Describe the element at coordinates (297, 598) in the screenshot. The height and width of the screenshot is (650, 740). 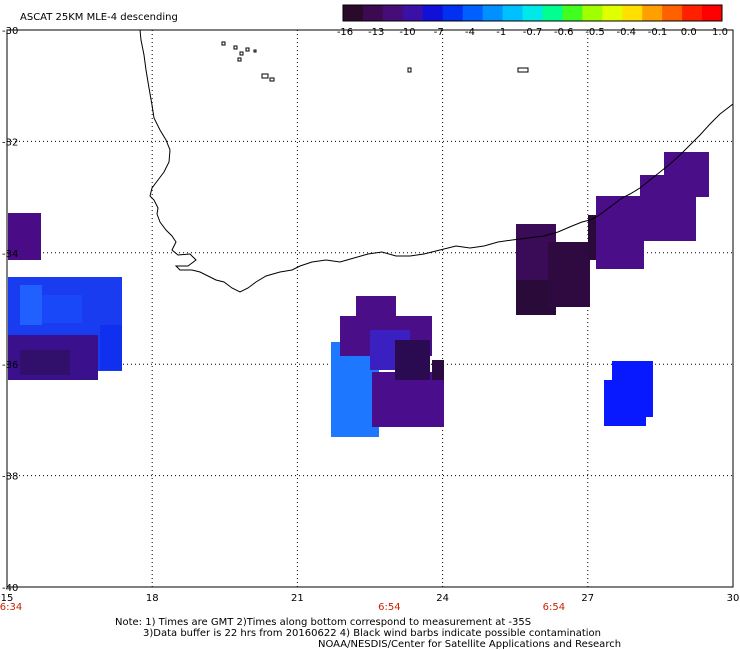
I see `lon-label-21: 21` at that location.